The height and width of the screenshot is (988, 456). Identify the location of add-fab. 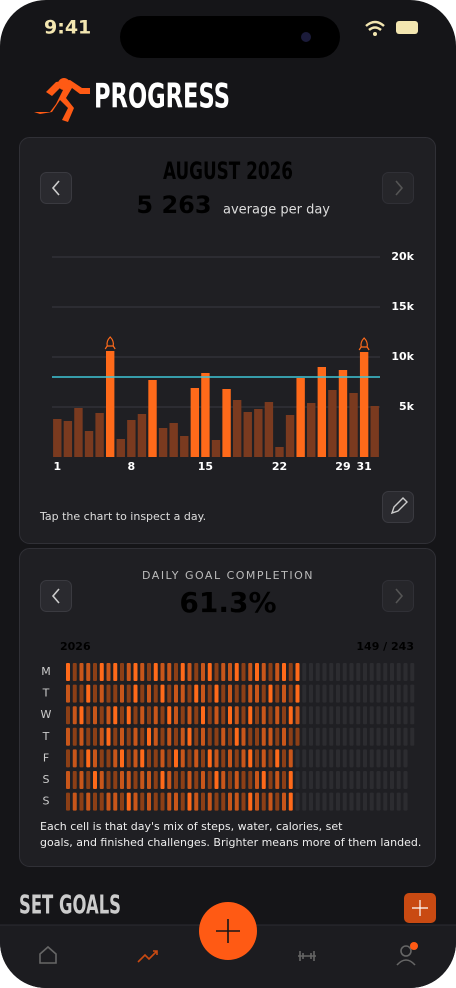
(228, 931).